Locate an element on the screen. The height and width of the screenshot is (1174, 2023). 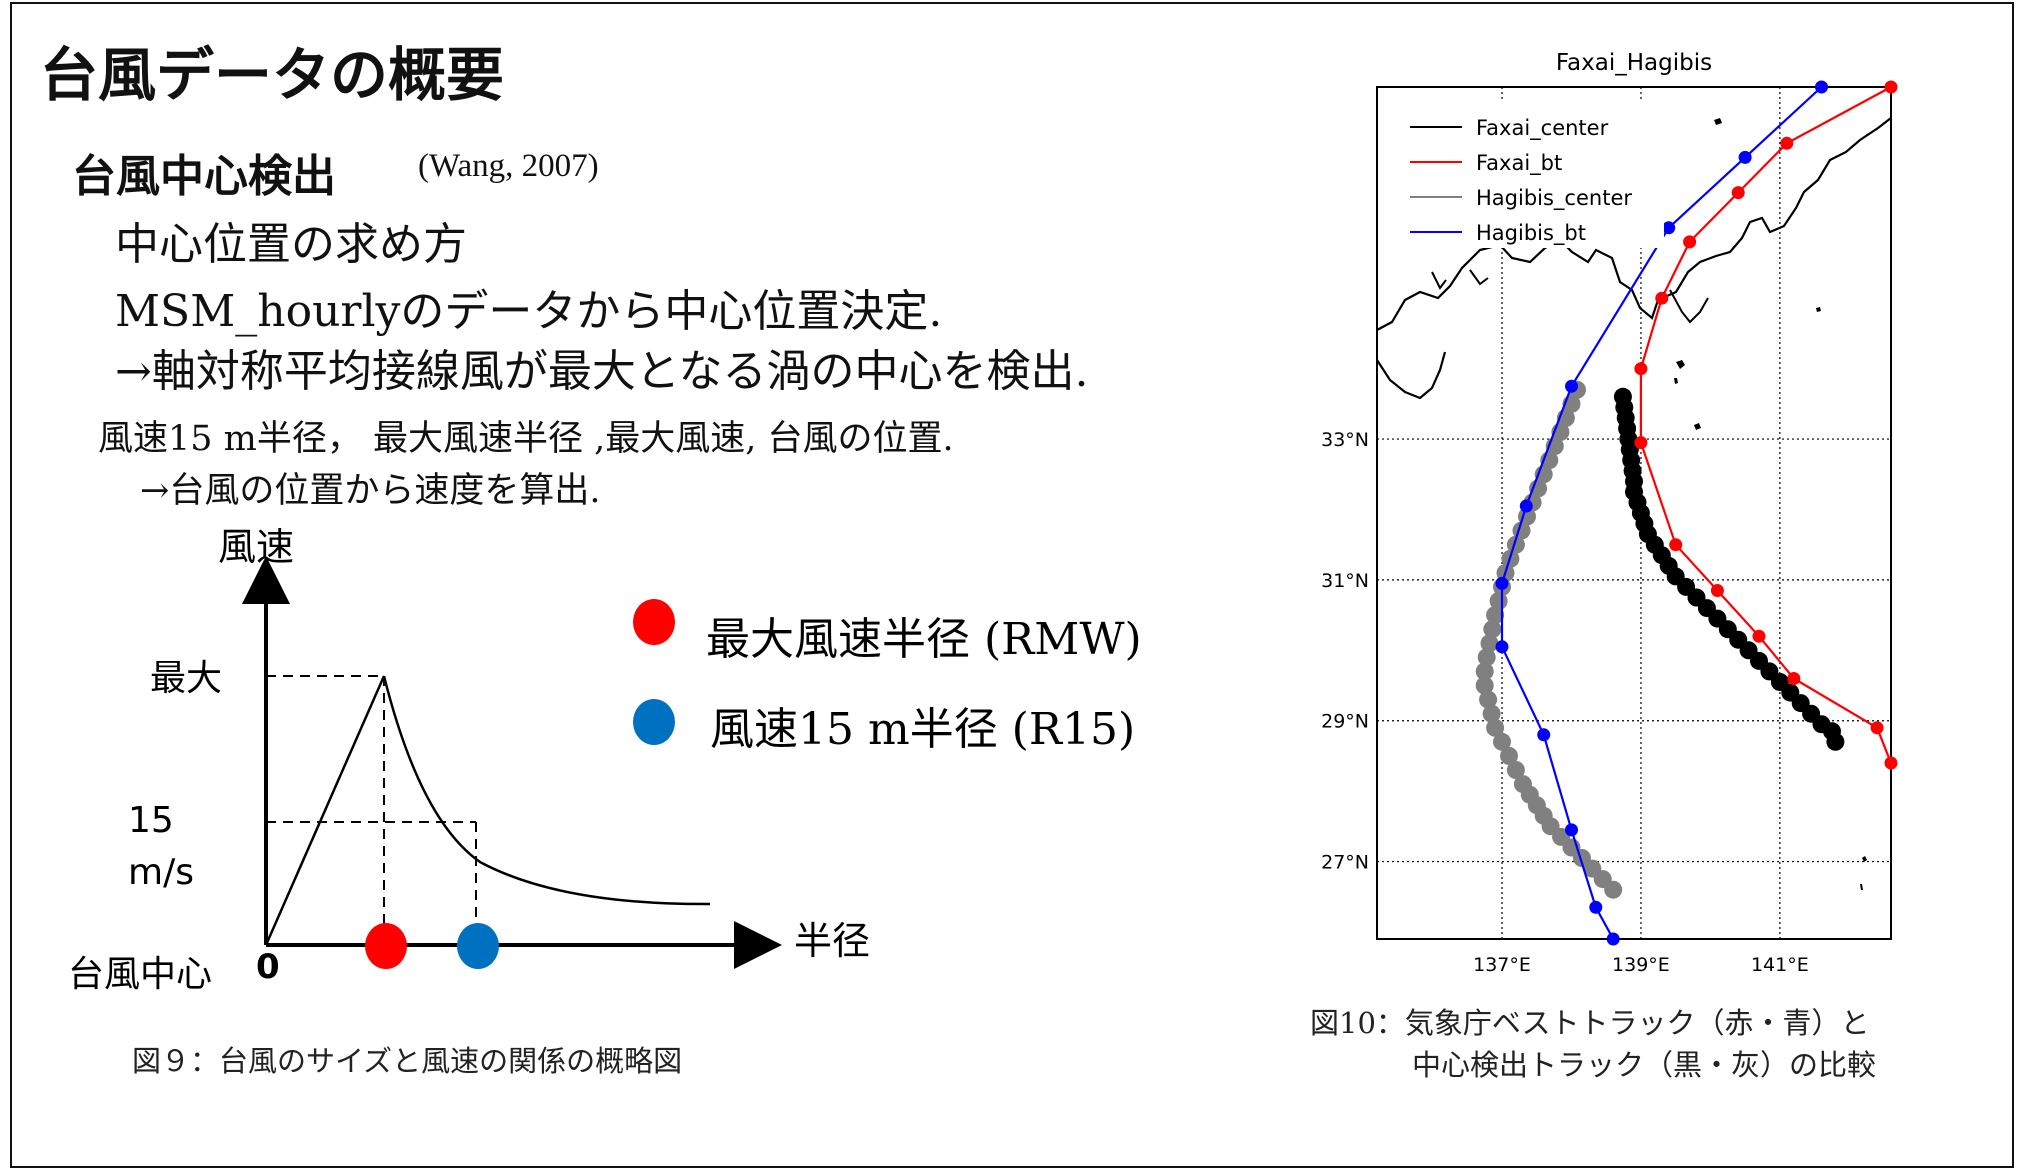
citation: (Wang, 2007) is located at coordinates (508, 166).